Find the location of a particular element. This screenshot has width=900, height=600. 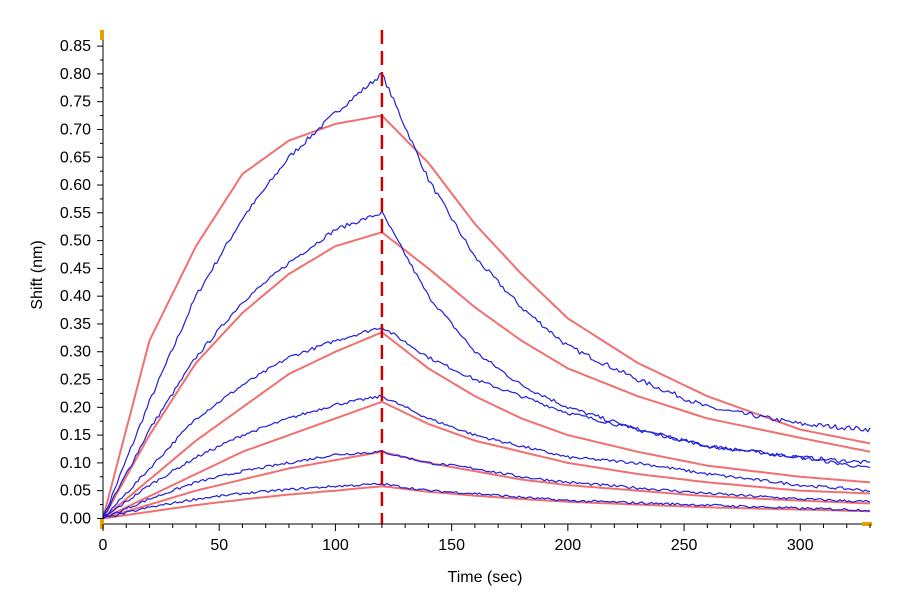

y-tick-label: 0.10 is located at coordinates (75, 463).